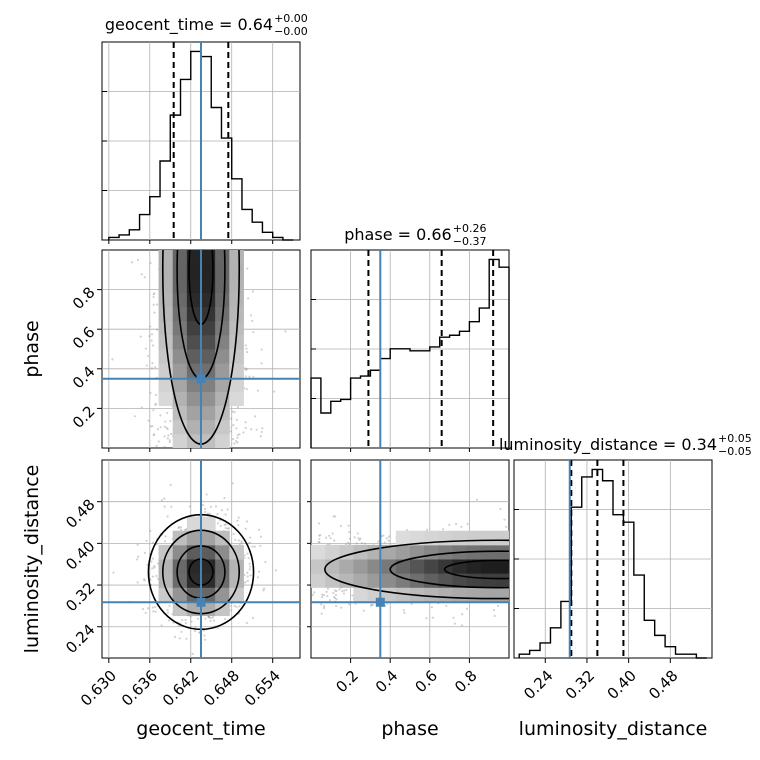 Image resolution: width=760 pixels, height=760 pixels. I want to click on phase-x-tick-label: 0.4, so click(387, 682).